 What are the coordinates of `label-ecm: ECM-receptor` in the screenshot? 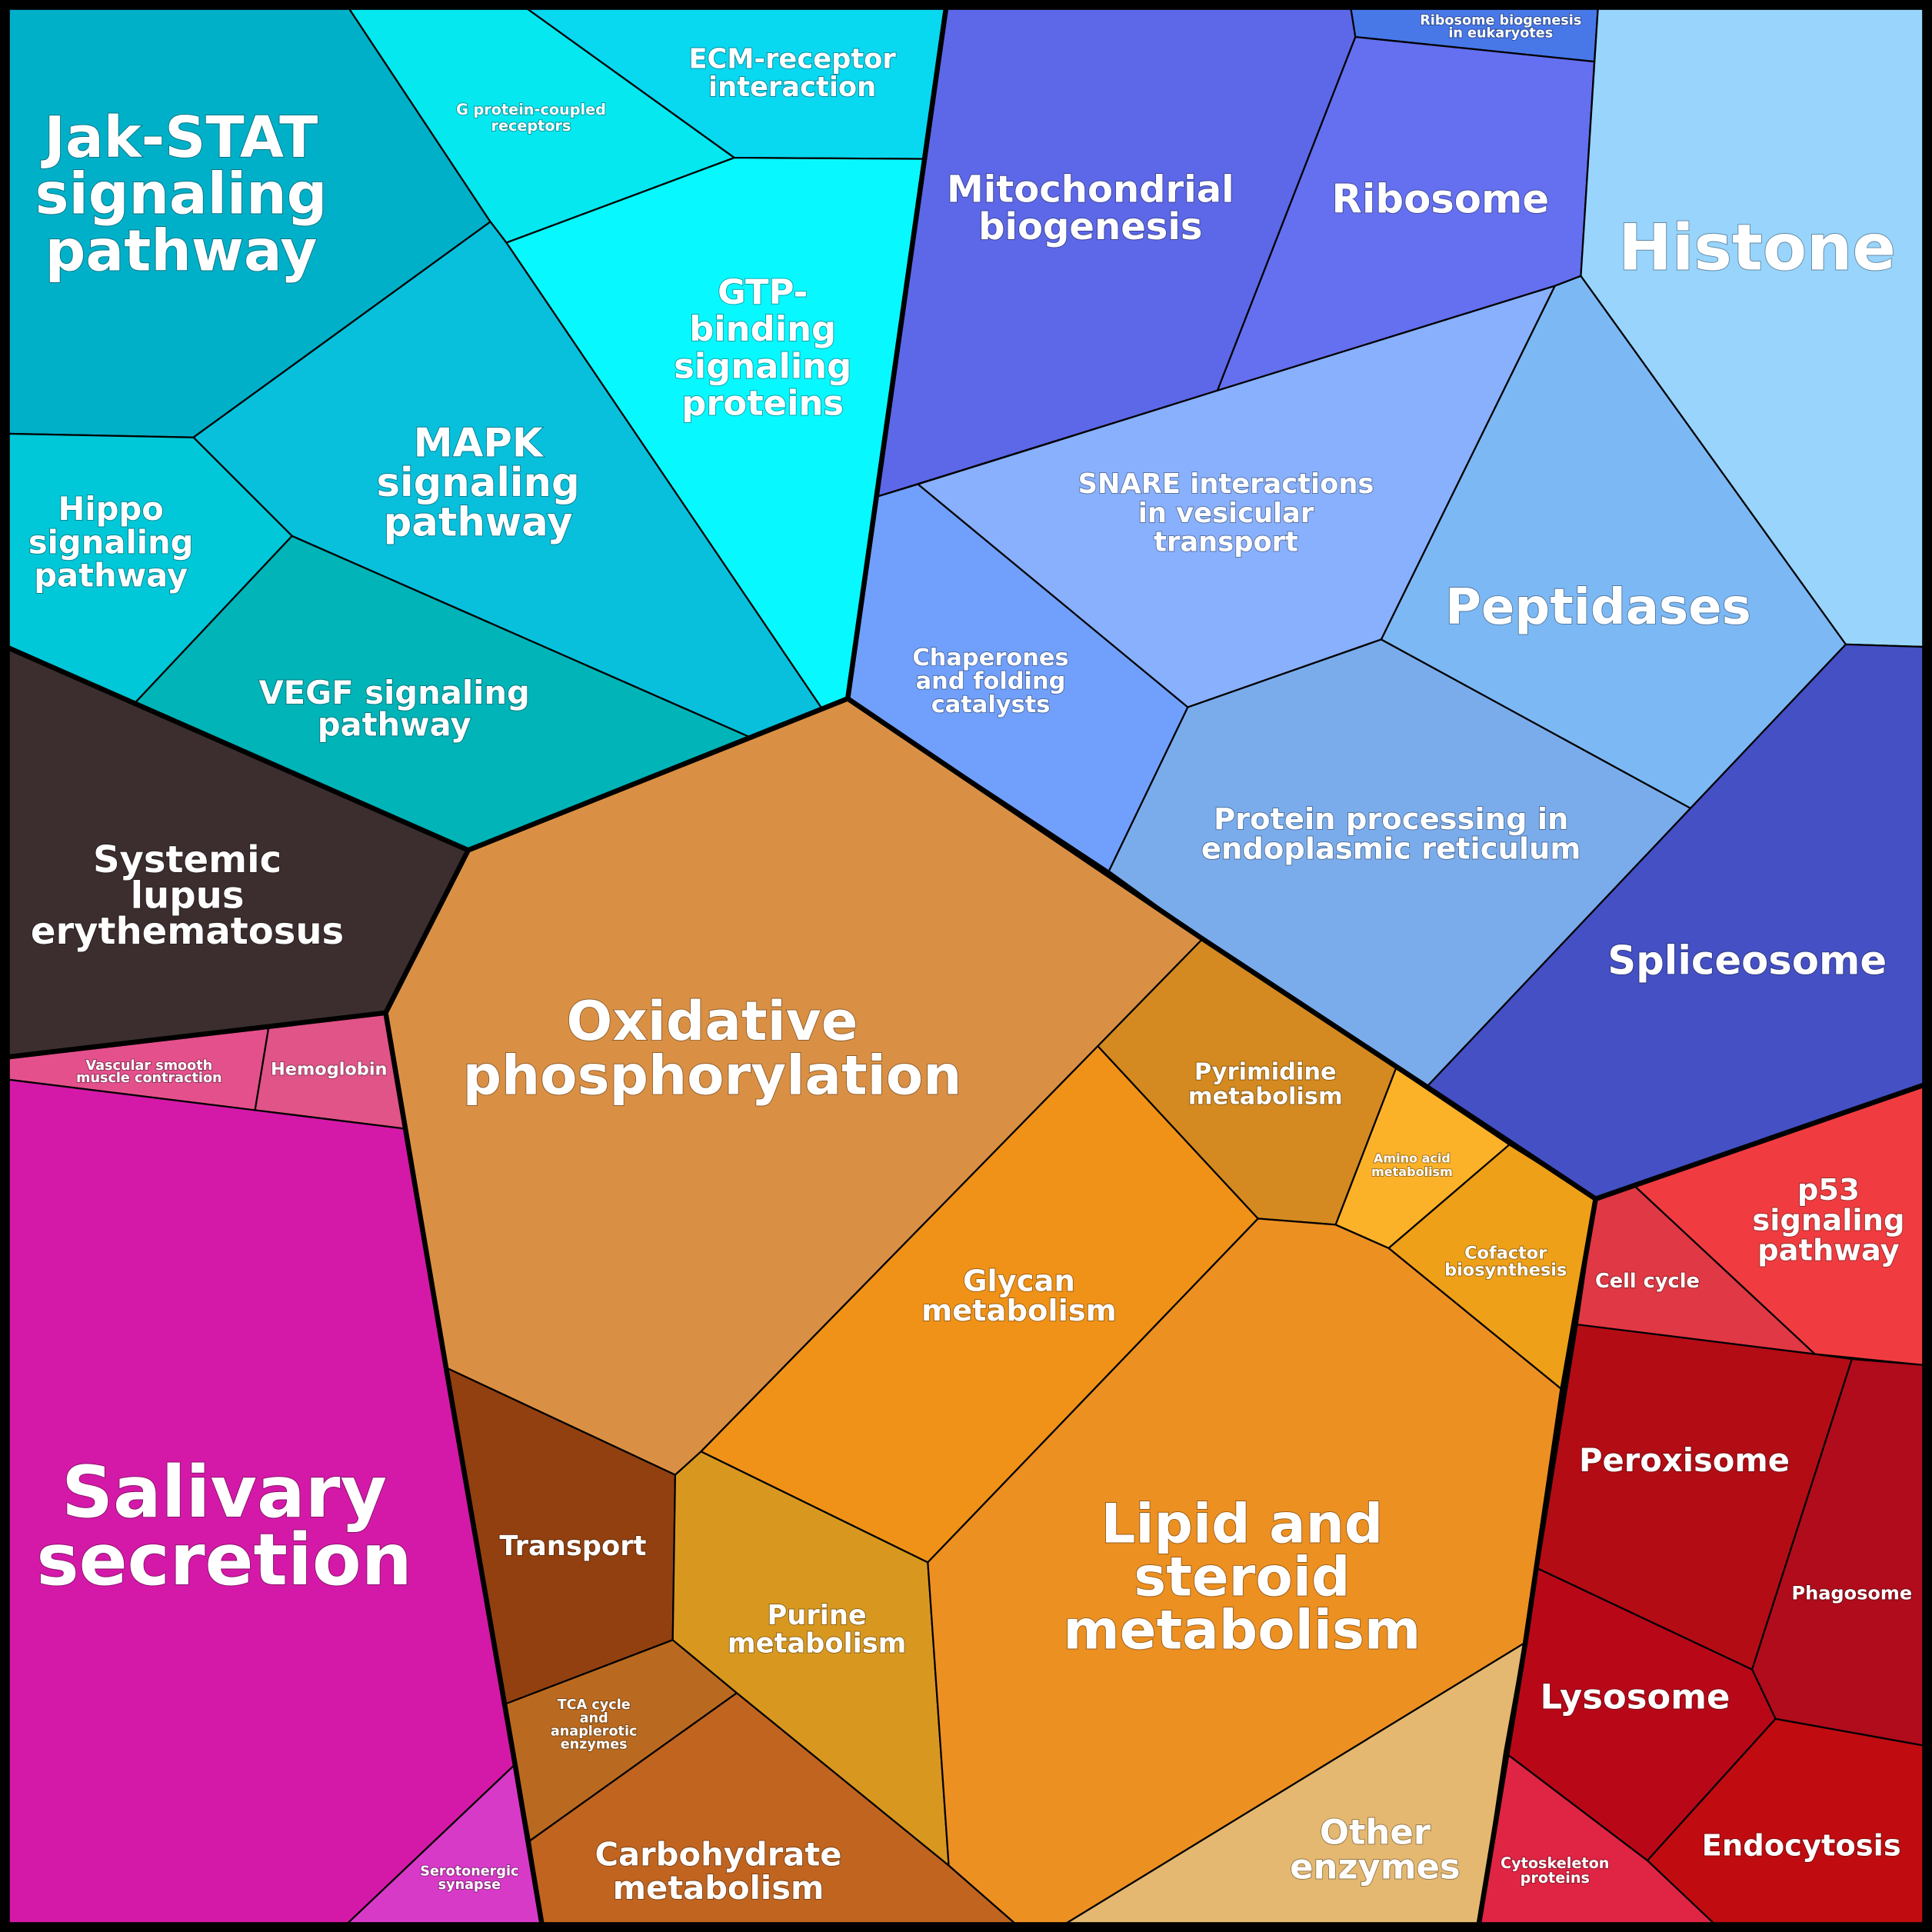 It's located at (792, 59).